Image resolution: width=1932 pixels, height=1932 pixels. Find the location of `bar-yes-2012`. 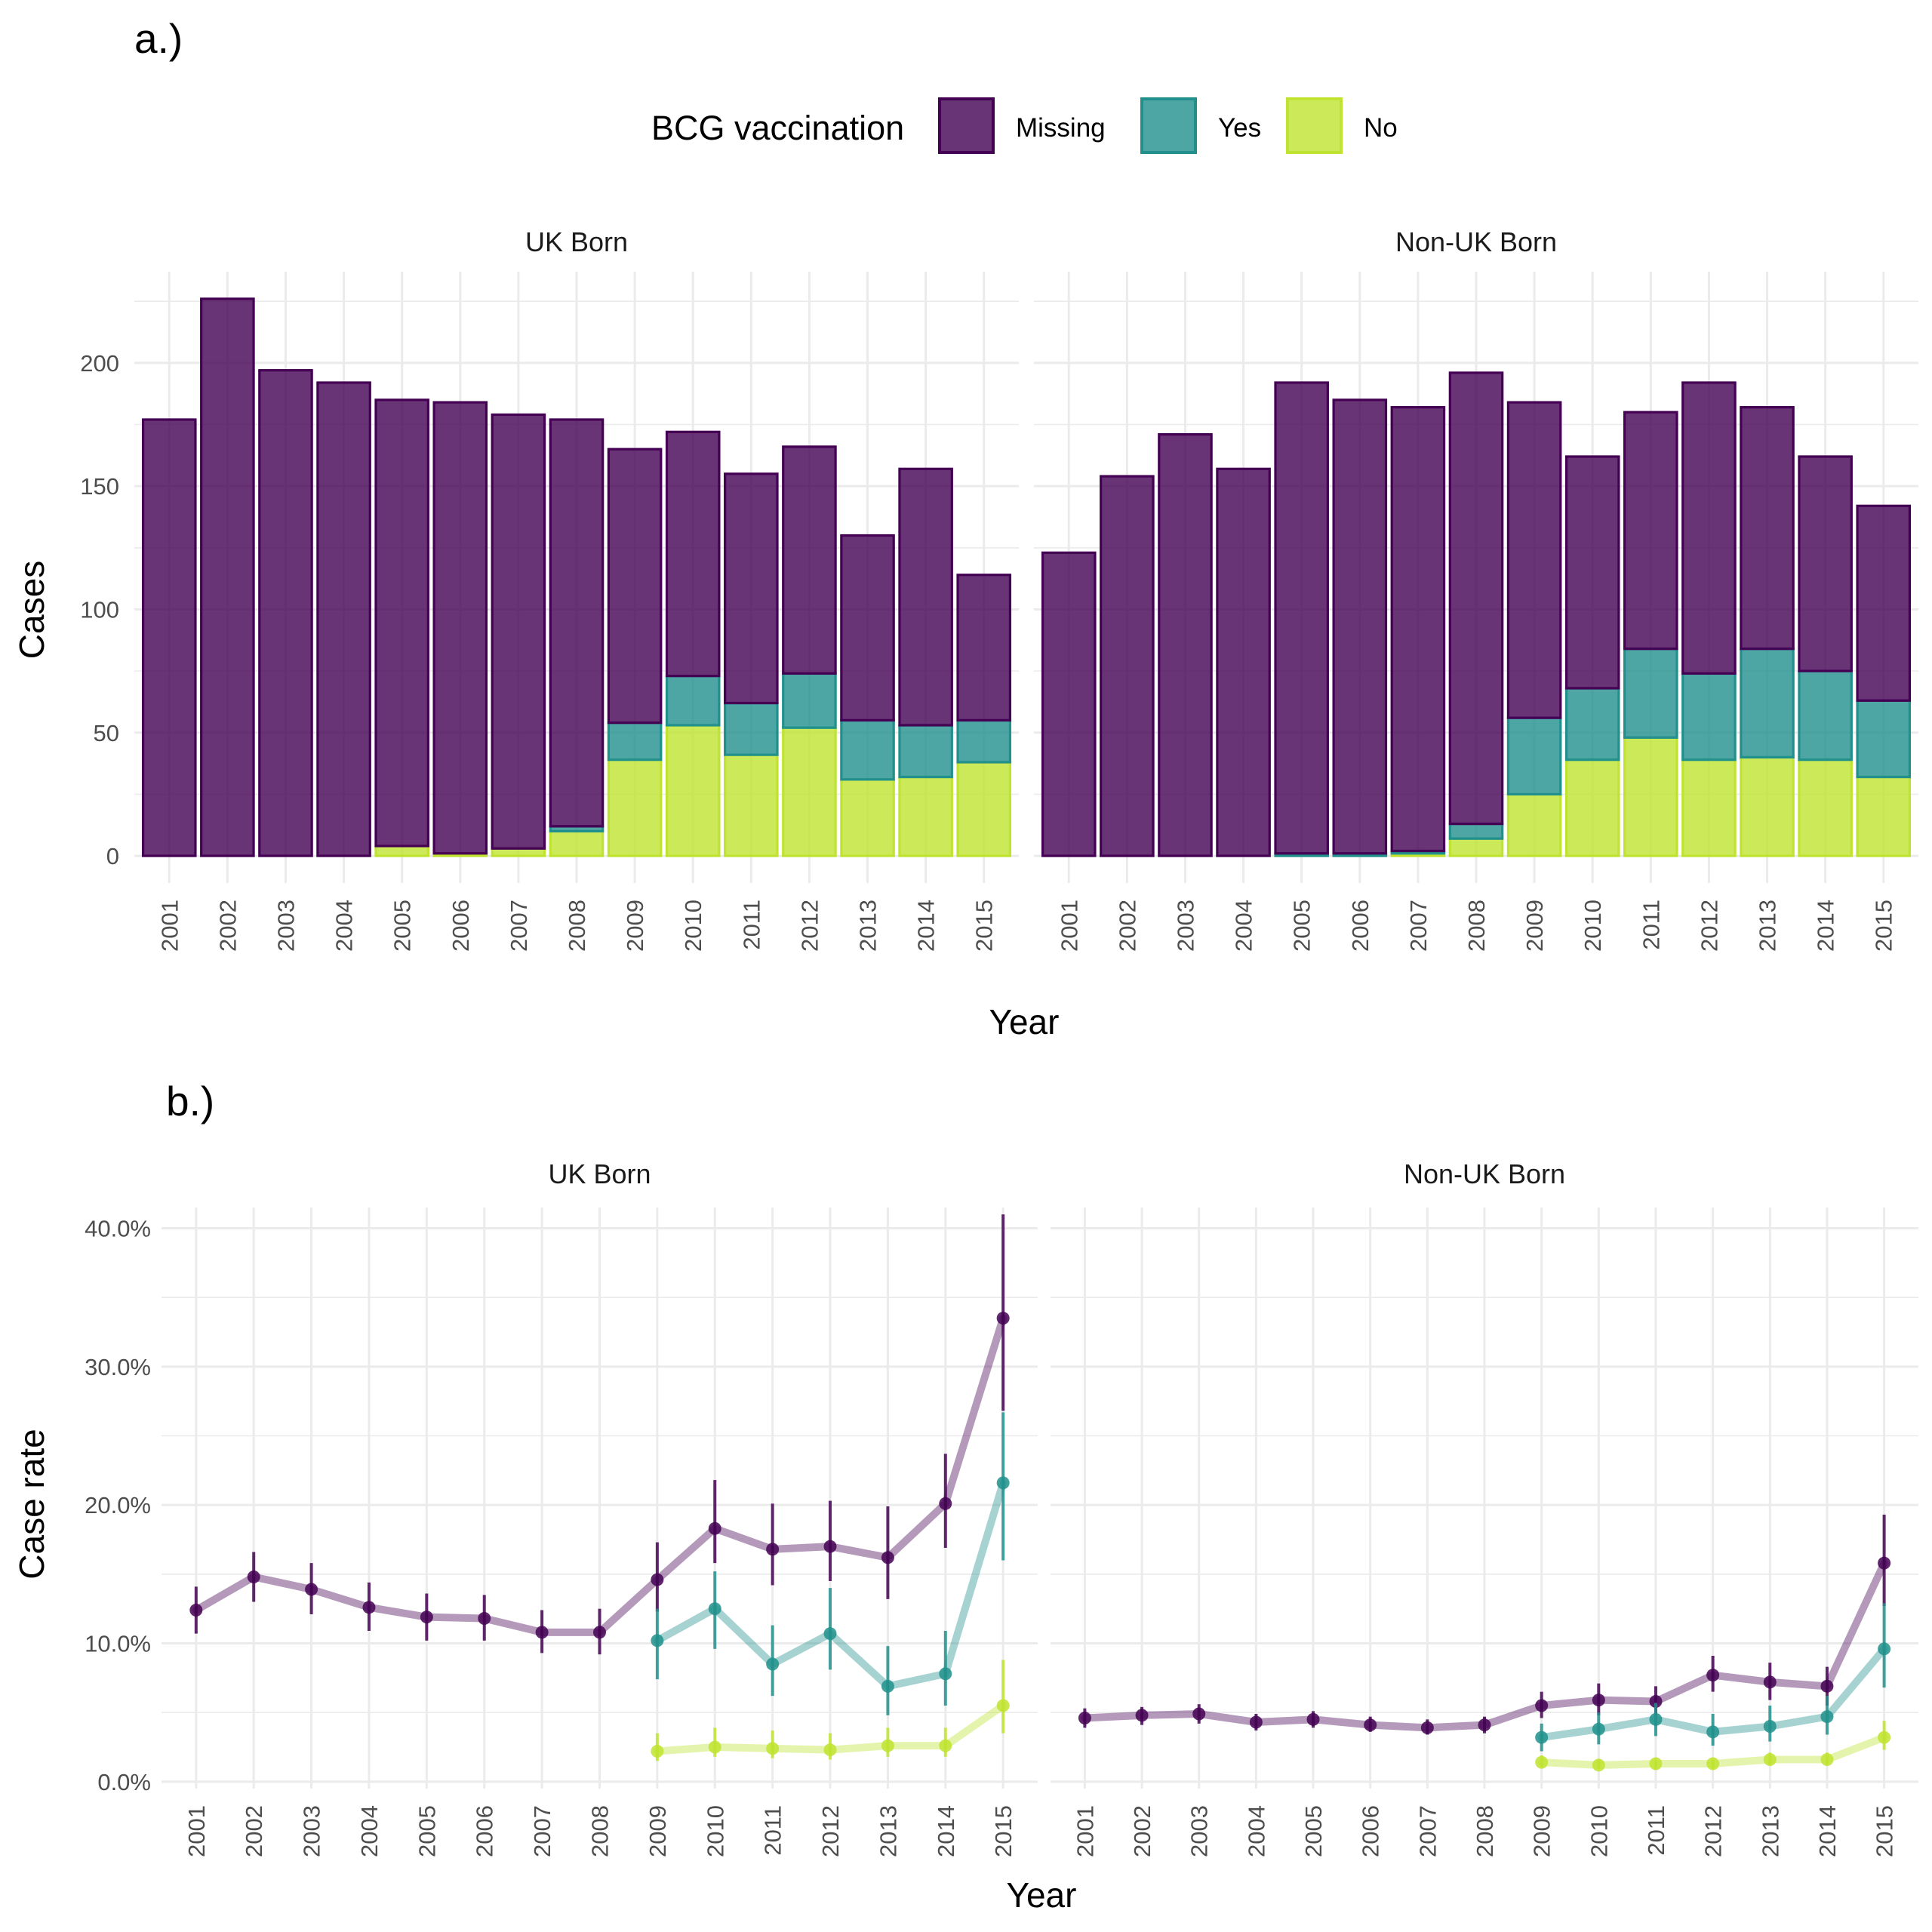

bar-yes-2012 is located at coordinates (809, 700).